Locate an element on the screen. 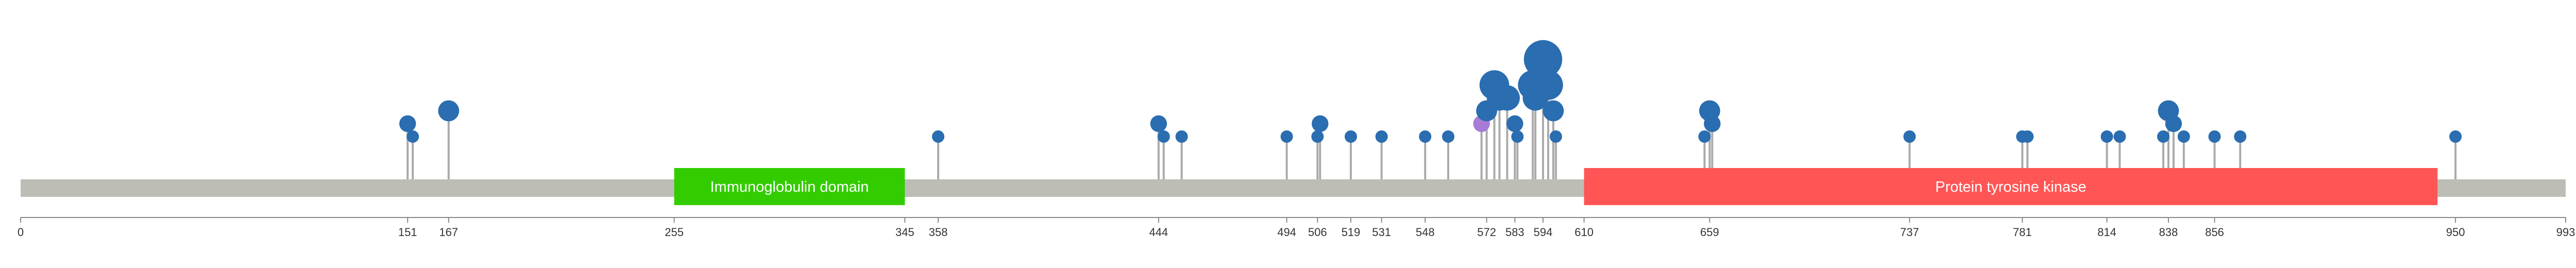 The height and width of the screenshot is (268, 2576). axis-tick-label: 151 is located at coordinates (407, 232).